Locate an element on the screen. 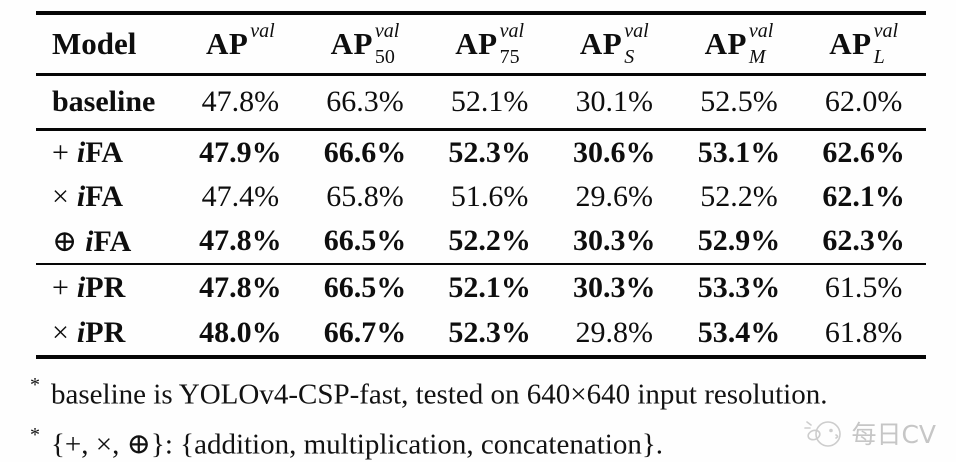 This screenshot has height=462, width=956. watermark: 每日CV is located at coordinates (869, 433).